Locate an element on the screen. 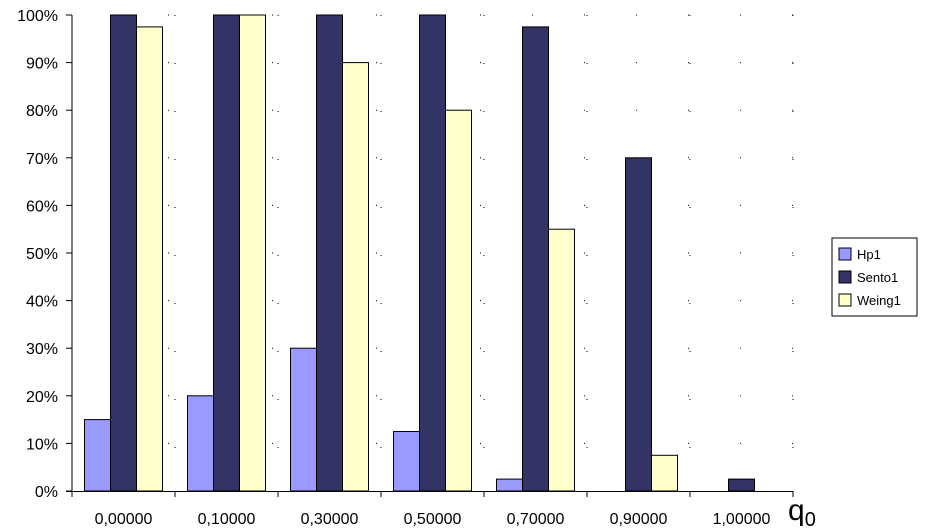  x-tick-label: 0,50000 is located at coordinates (433, 519).